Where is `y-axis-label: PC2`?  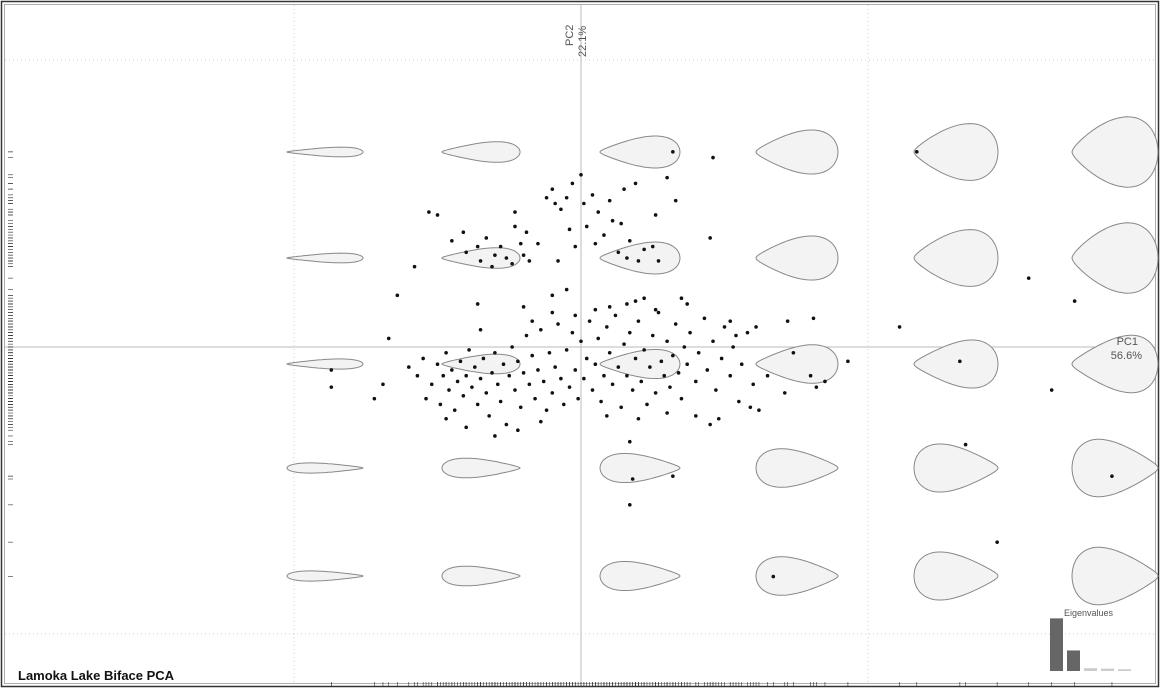
y-axis-label: PC2 is located at coordinates (570, 35).